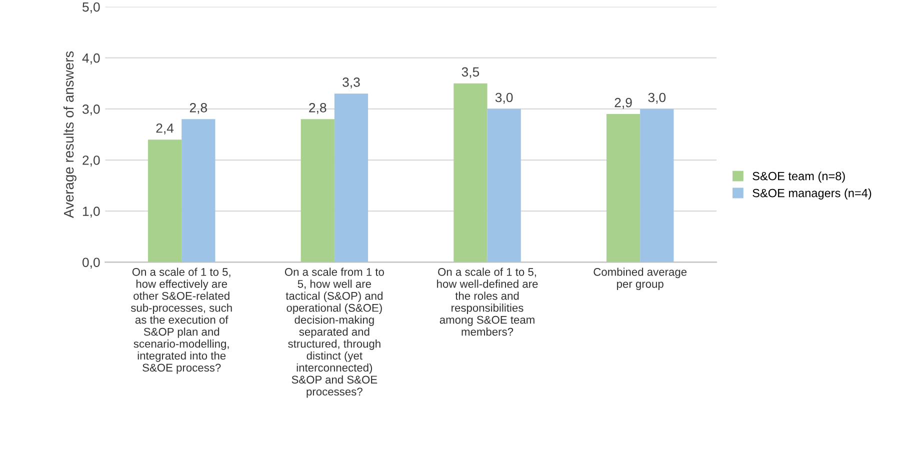 The height and width of the screenshot is (452, 899). Describe the element at coordinates (181, 321) in the screenshot. I see `category-label: On a scale of 1 to 5, how effectively are other S&OE-related sub-processes, such as the execution of S&OP plan and scenario-modelling, integrated into the S&OE process?` at that location.